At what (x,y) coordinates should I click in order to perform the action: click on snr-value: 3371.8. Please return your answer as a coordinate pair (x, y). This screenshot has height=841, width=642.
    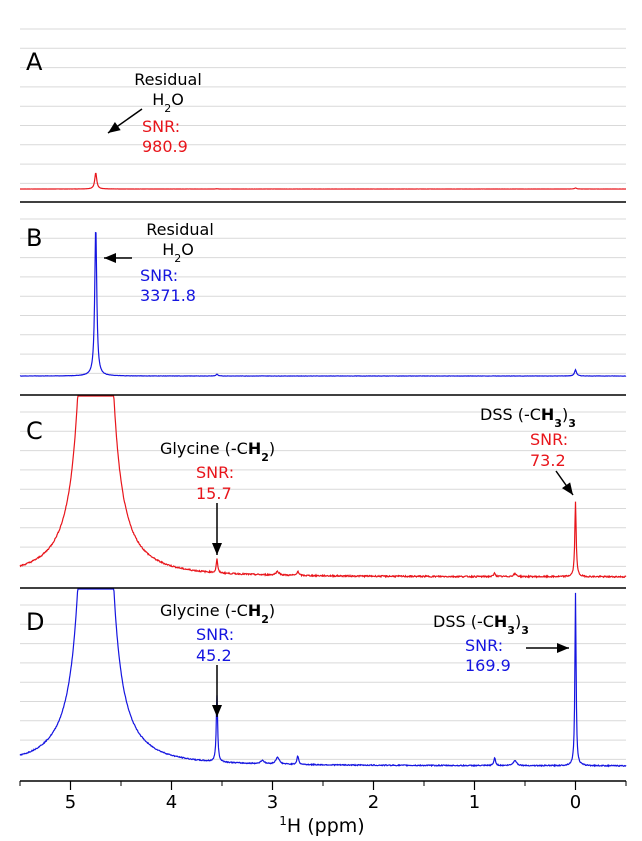
    Looking at the image, I should click on (168, 295).